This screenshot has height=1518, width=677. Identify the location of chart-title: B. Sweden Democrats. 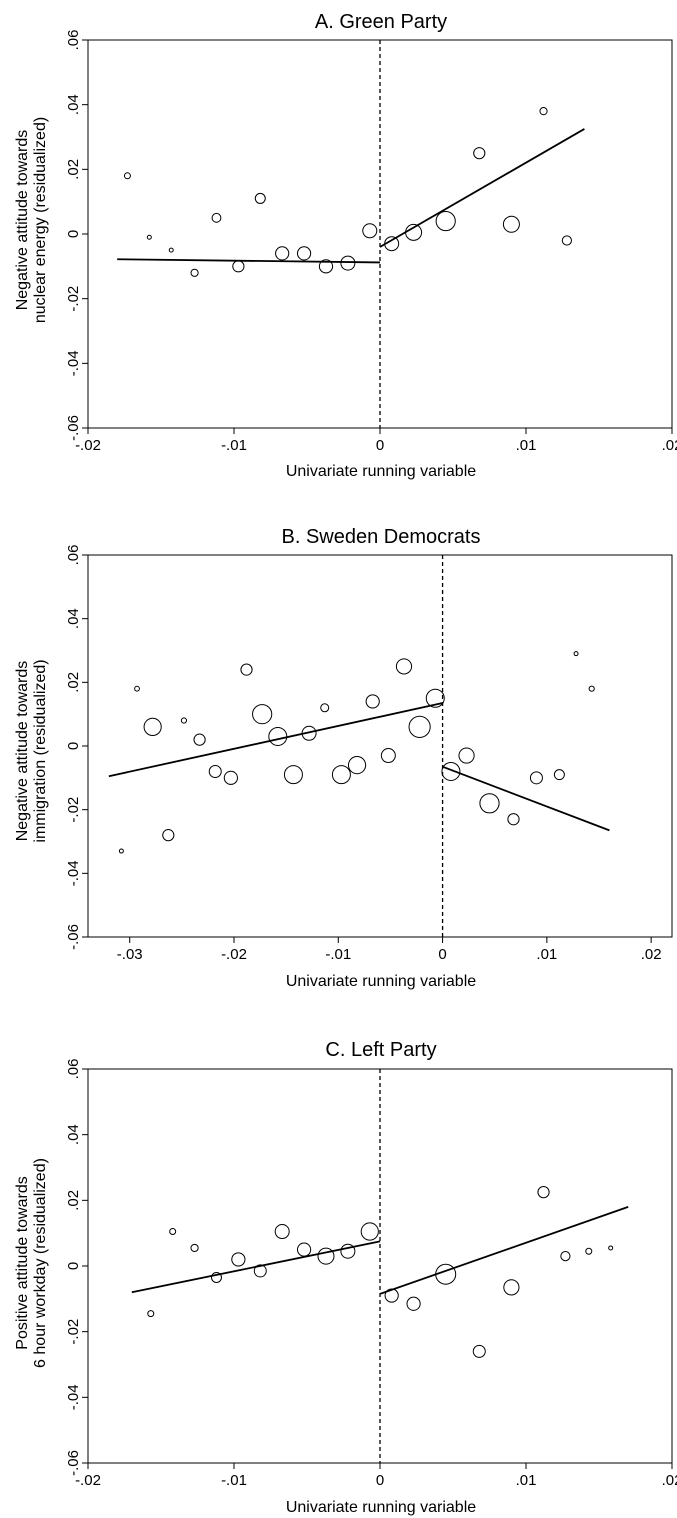
(381, 537).